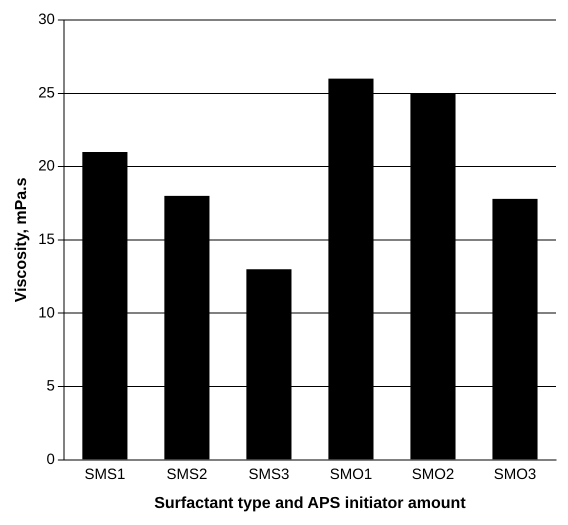 This screenshot has height=525, width=568. Describe the element at coordinates (515, 474) in the screenshot. I see `x-tick-label: SMO3` at that location.